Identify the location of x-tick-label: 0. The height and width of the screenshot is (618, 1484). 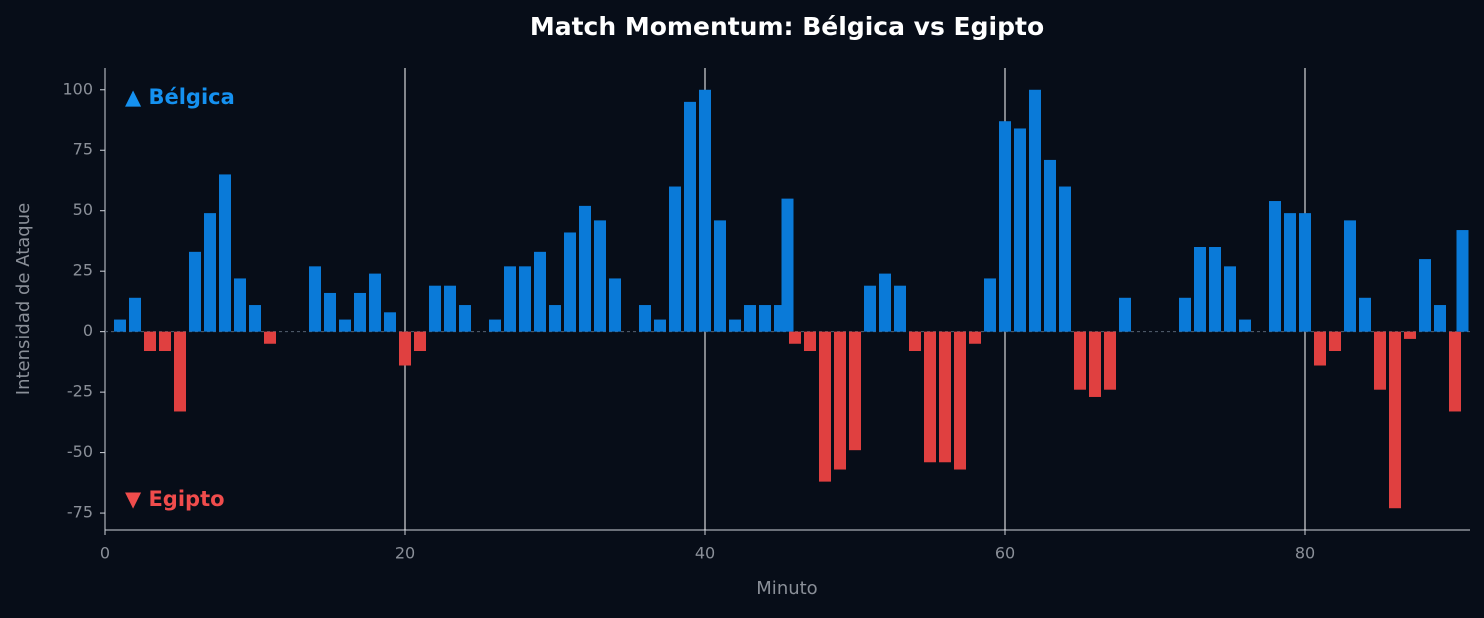
(105, 553).